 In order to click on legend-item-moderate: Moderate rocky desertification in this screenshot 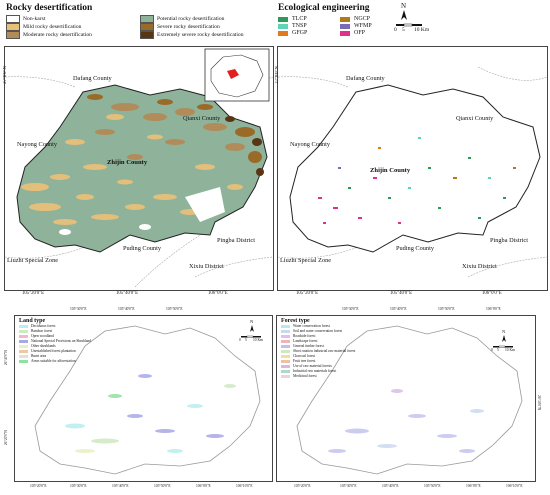, I will do `click(49, 35)`.